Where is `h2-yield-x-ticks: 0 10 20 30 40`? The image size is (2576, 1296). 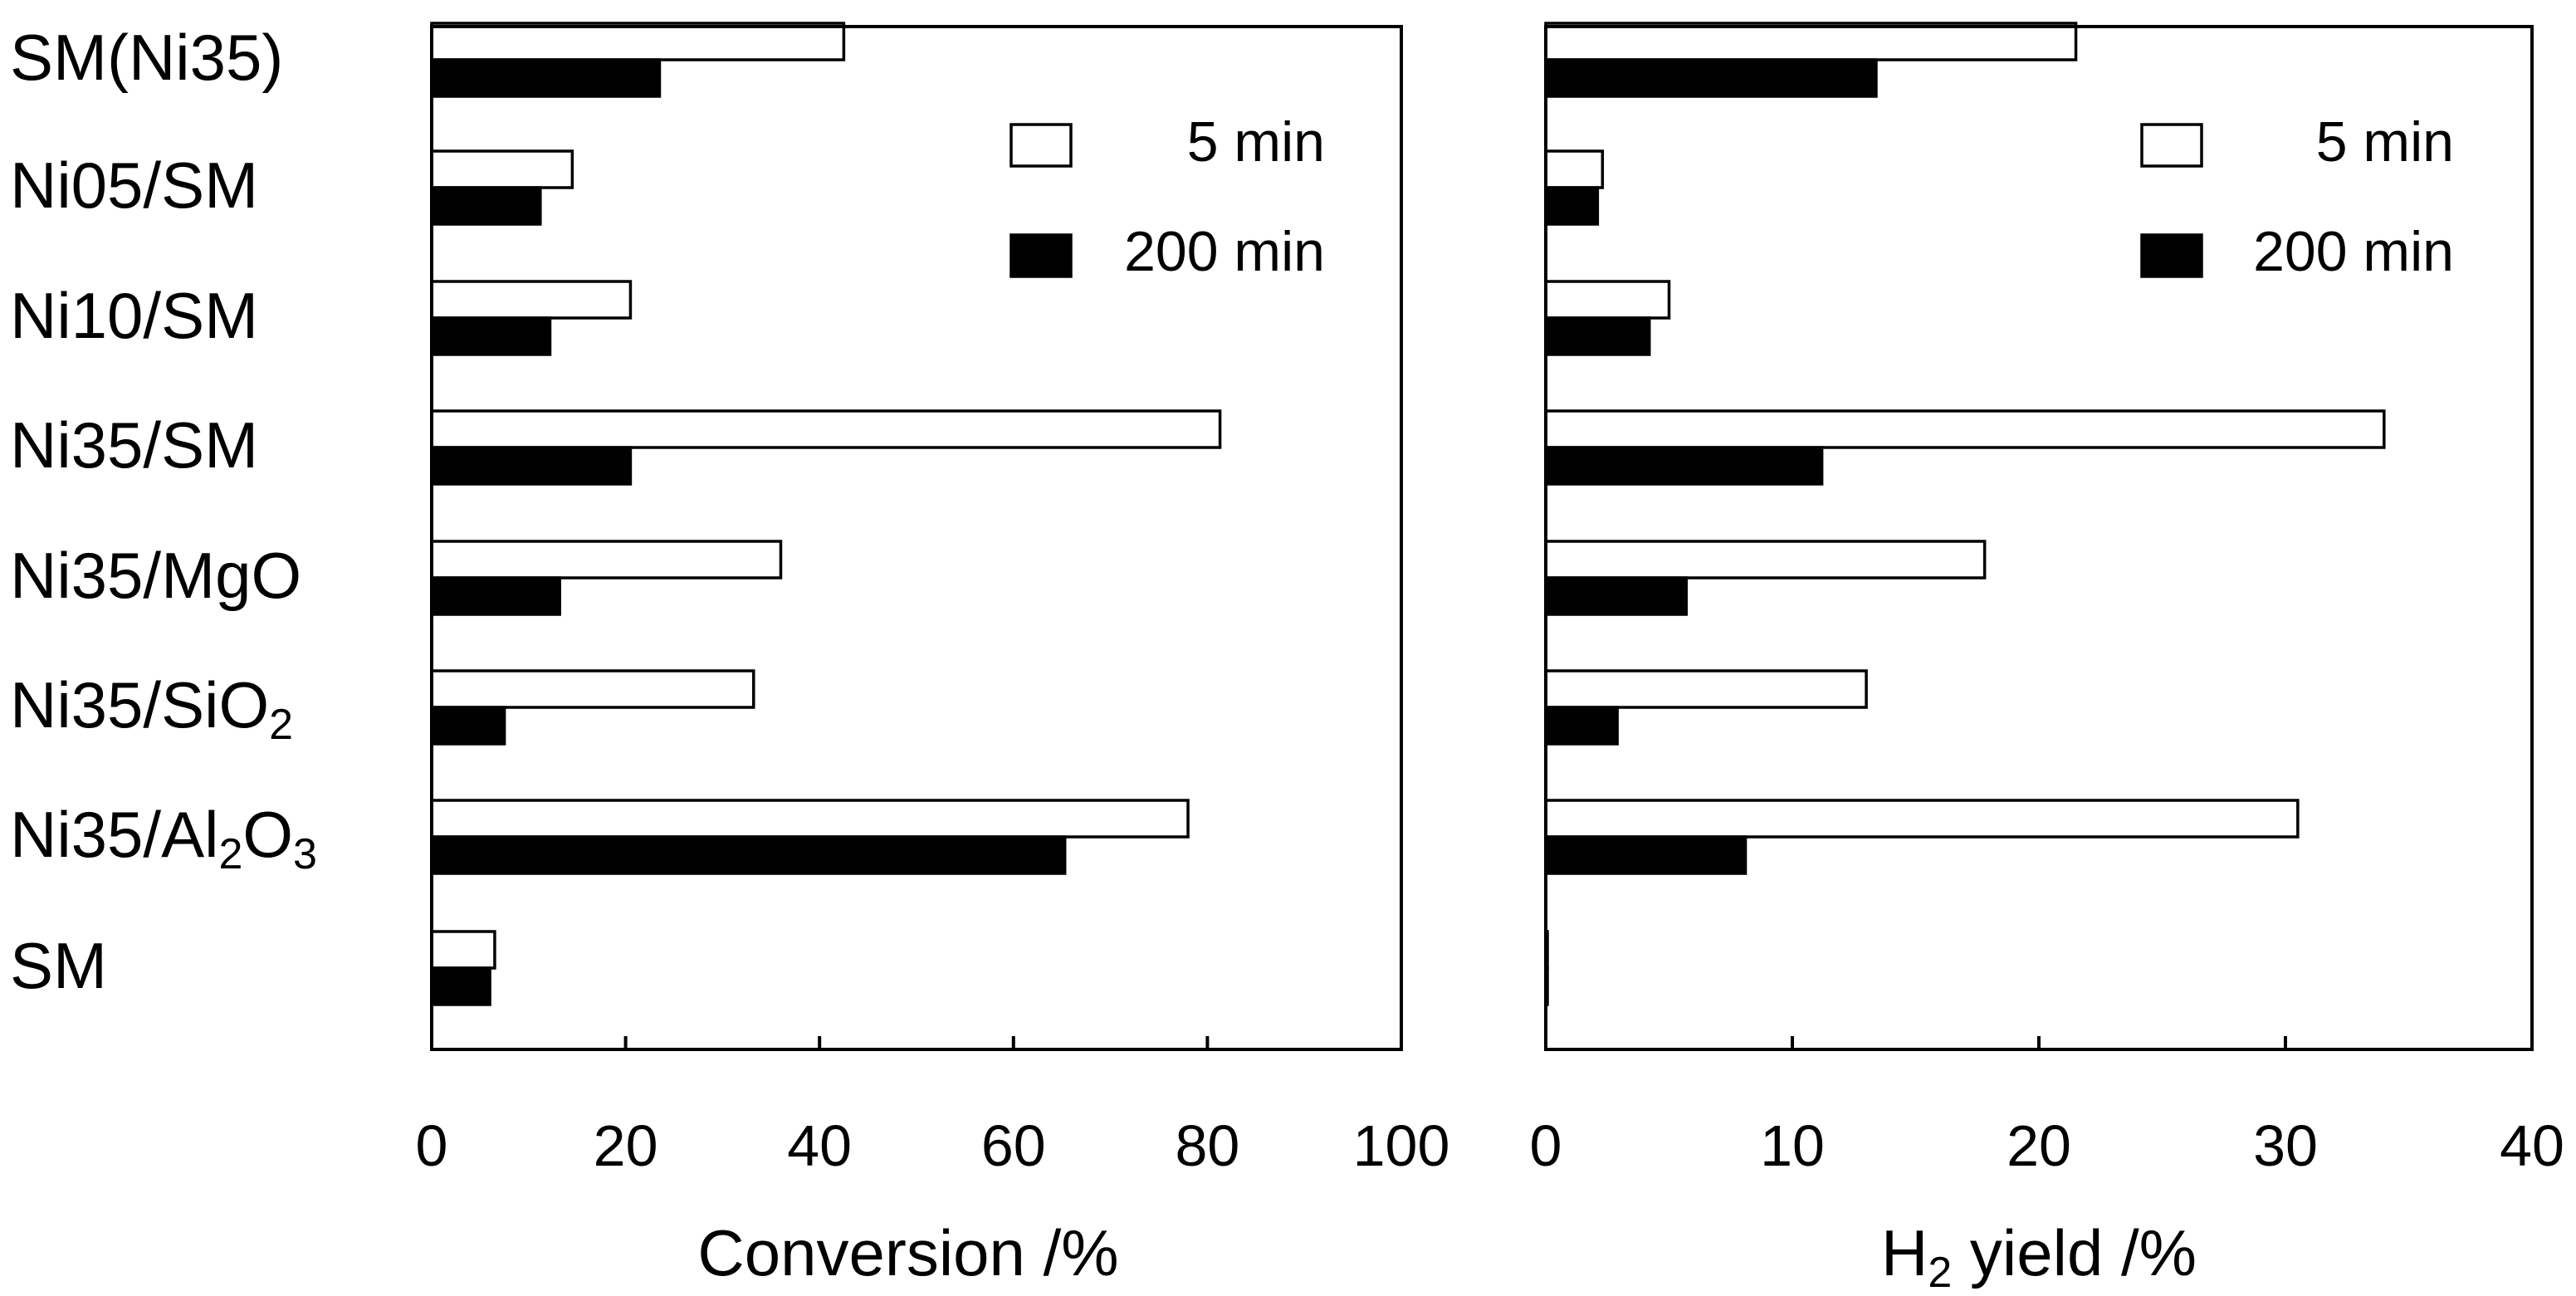
h2-yield-x-ticks: 0 10 20 30 40 is located at coordinates (2047, 1107).